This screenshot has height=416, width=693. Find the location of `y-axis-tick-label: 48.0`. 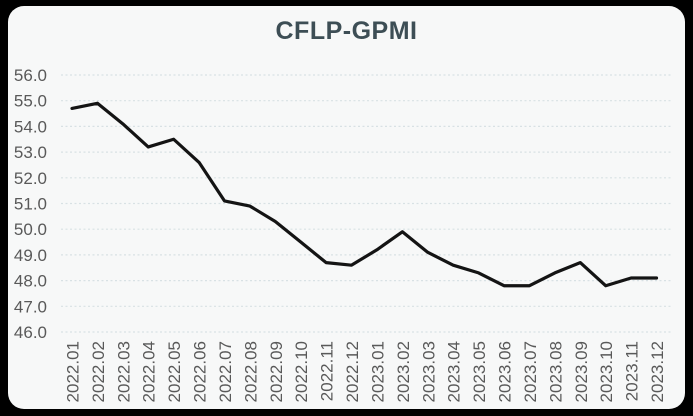

y-axis-tick-label: 48.0 is located at coordinates (30, 281).